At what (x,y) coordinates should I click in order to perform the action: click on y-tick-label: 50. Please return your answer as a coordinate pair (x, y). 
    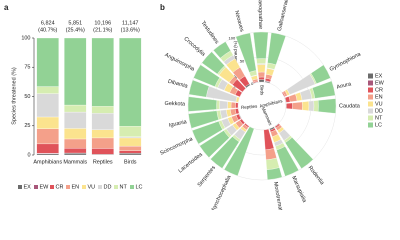
    Looking at the image, I should click on (27, 97).